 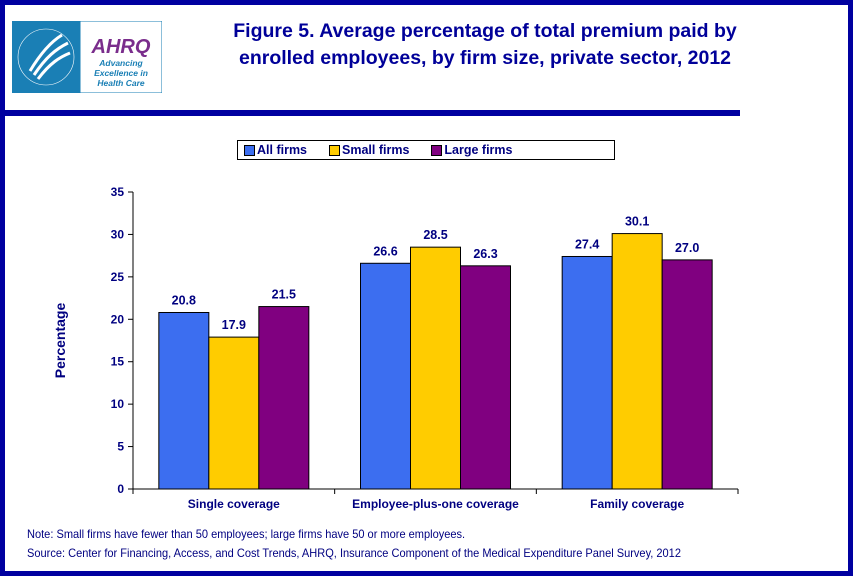 I want to click on legend: All firms Small firms Large firms, so click(x=426, y=150).